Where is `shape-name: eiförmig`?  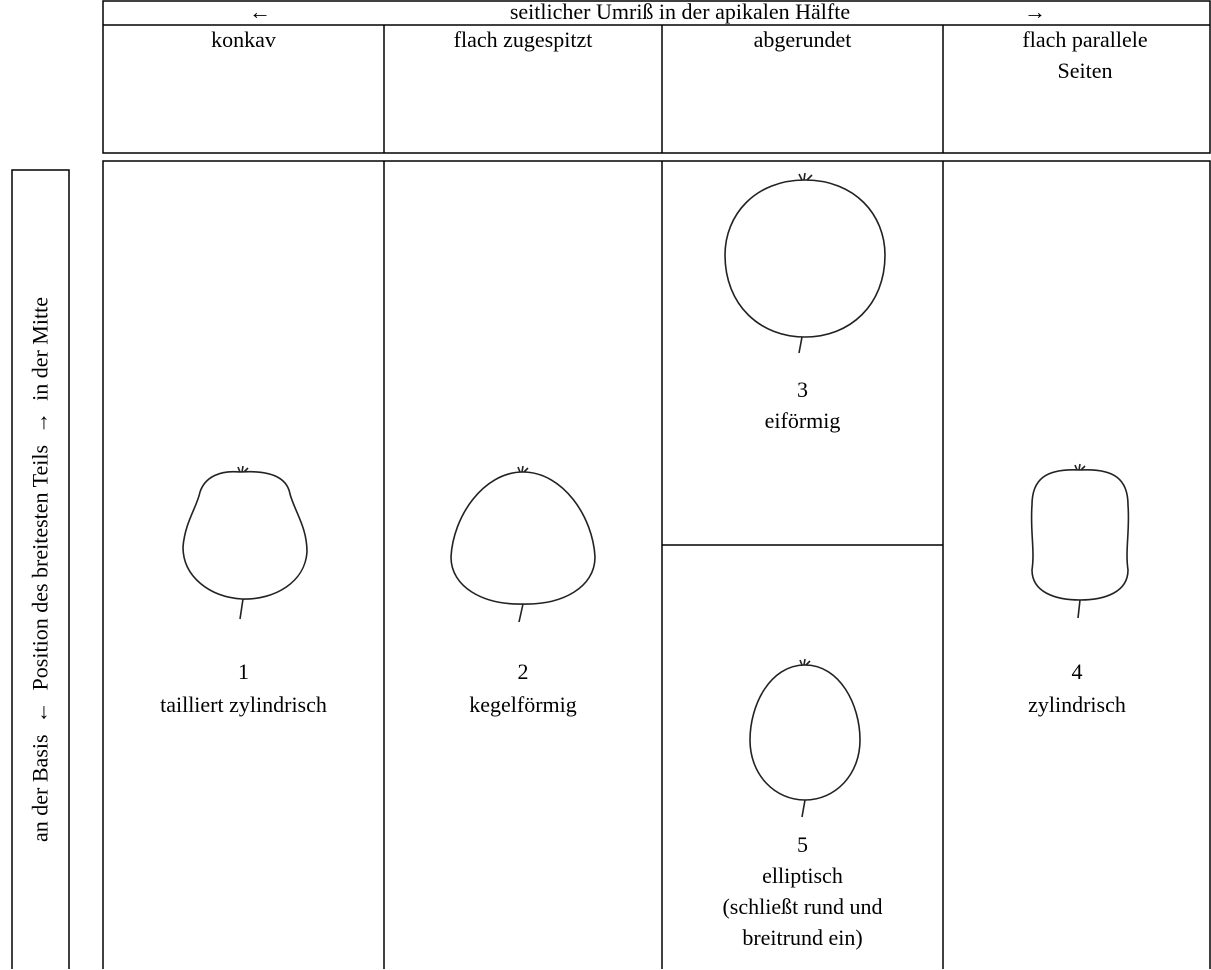 shape-name: eiförmig is located at coordinates (802, 420).